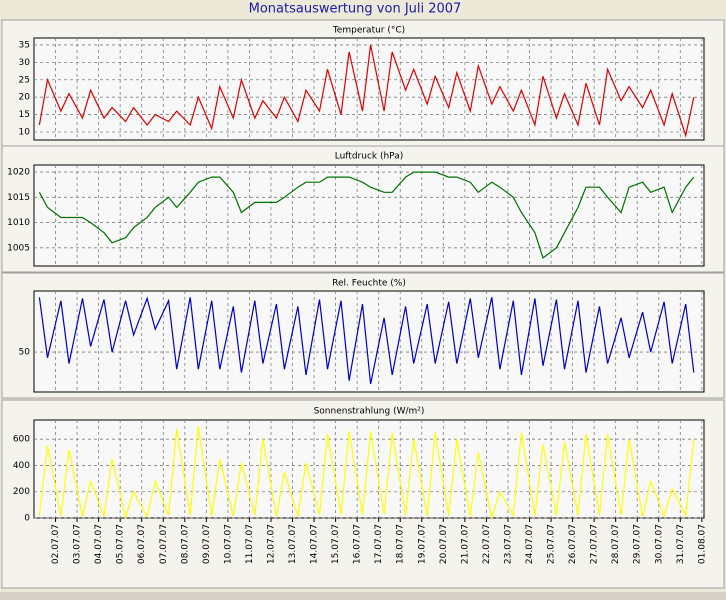 The height and width of the screenshot is (600, 726). What do you see at coordinates (164, 544) in the screenshot?
I see `x-tick-label: 07.07.07` at bounding box center [164, 544].